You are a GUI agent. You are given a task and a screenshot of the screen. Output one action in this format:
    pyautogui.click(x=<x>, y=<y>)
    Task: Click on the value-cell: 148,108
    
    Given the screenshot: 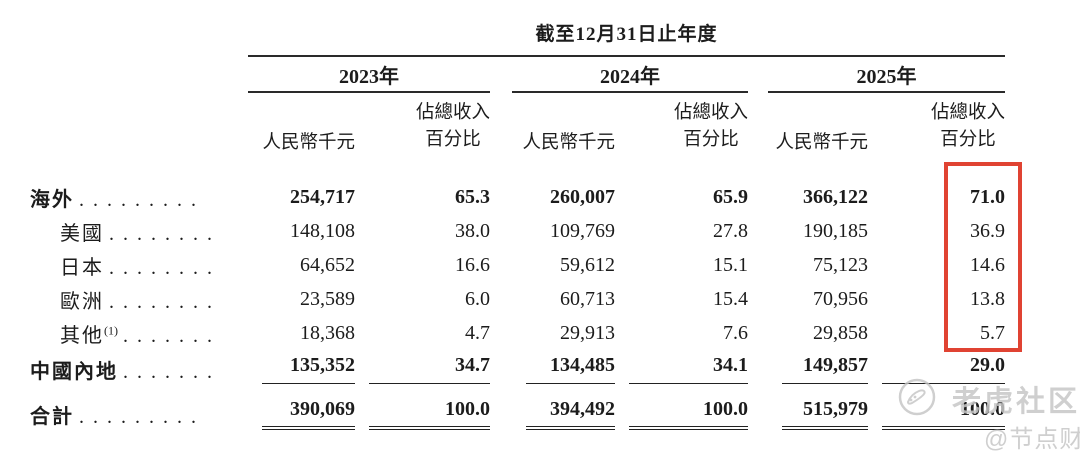 What is the action you would take?
    pyautogui.click(x=322, y=230)
    